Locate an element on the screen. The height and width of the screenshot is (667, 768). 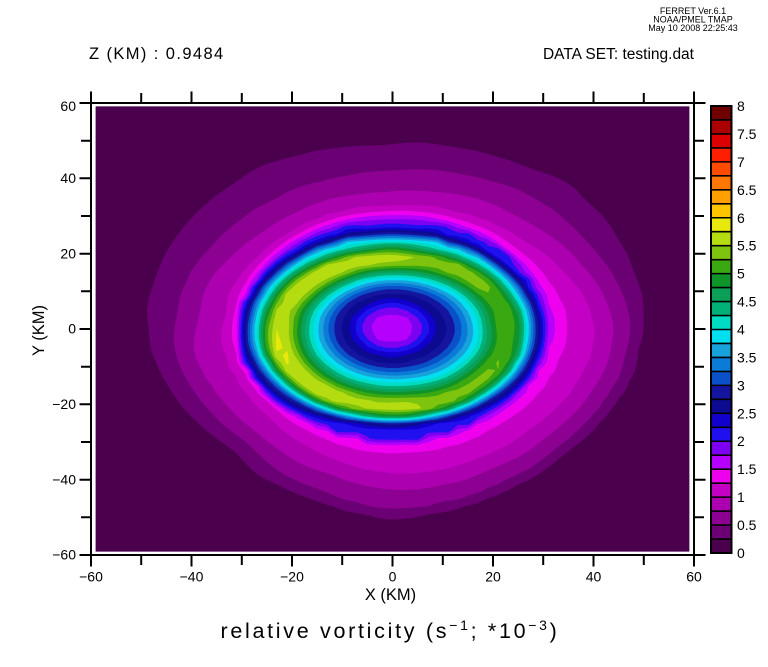
svg-text: Y (KM) is located at coordinates (39, 330).